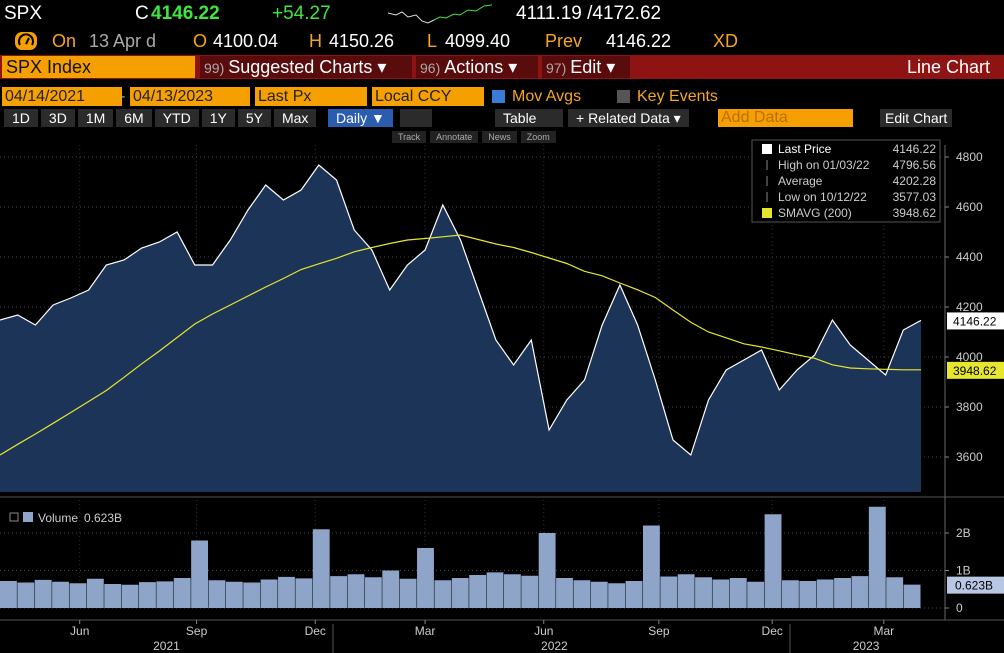  I want to click on chart-style, so click(416, 118).